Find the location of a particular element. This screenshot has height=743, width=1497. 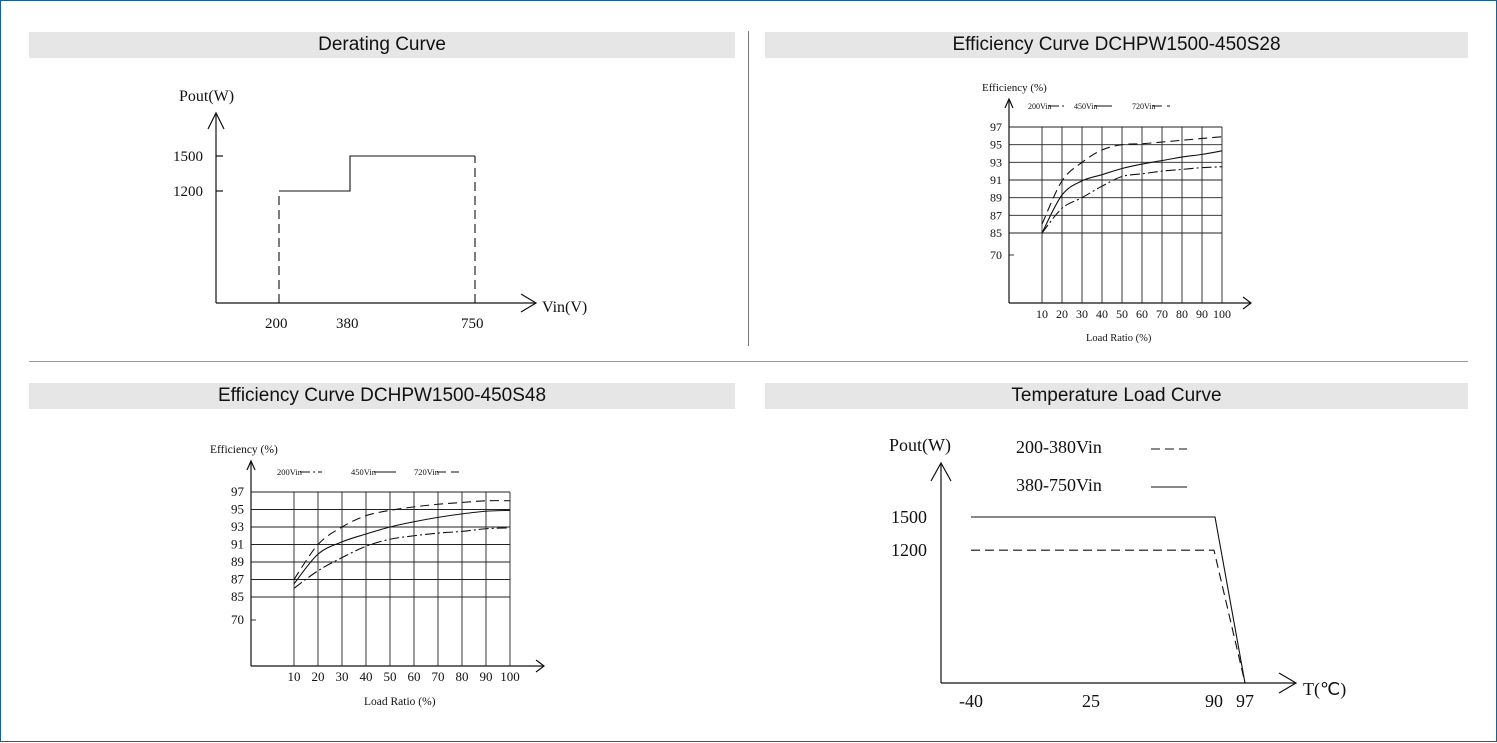

eff28-series-200Vin is located at coordinates (1132, 200).